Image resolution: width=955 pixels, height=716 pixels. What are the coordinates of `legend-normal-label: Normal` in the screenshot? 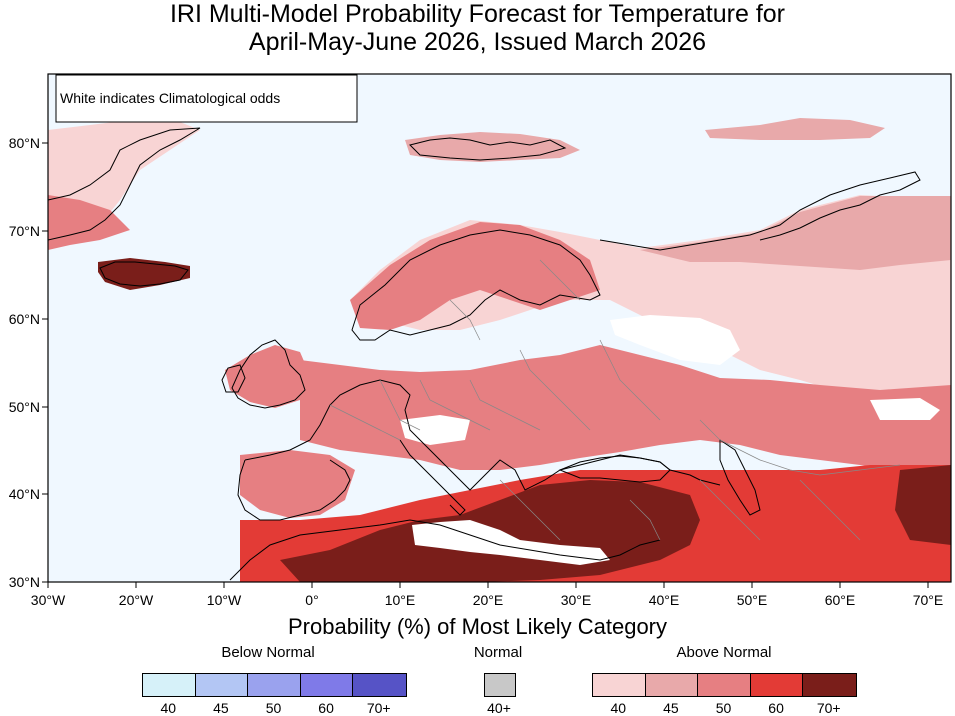 It's located at (498, 652).